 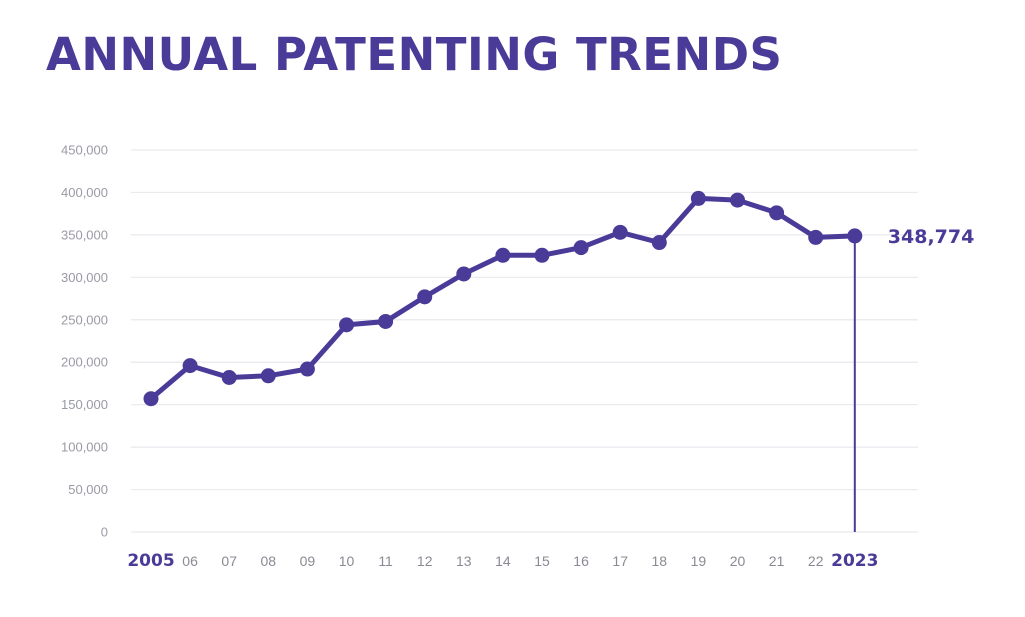 I want to click on x-tick-label: 14, so click(x=503, y=561).